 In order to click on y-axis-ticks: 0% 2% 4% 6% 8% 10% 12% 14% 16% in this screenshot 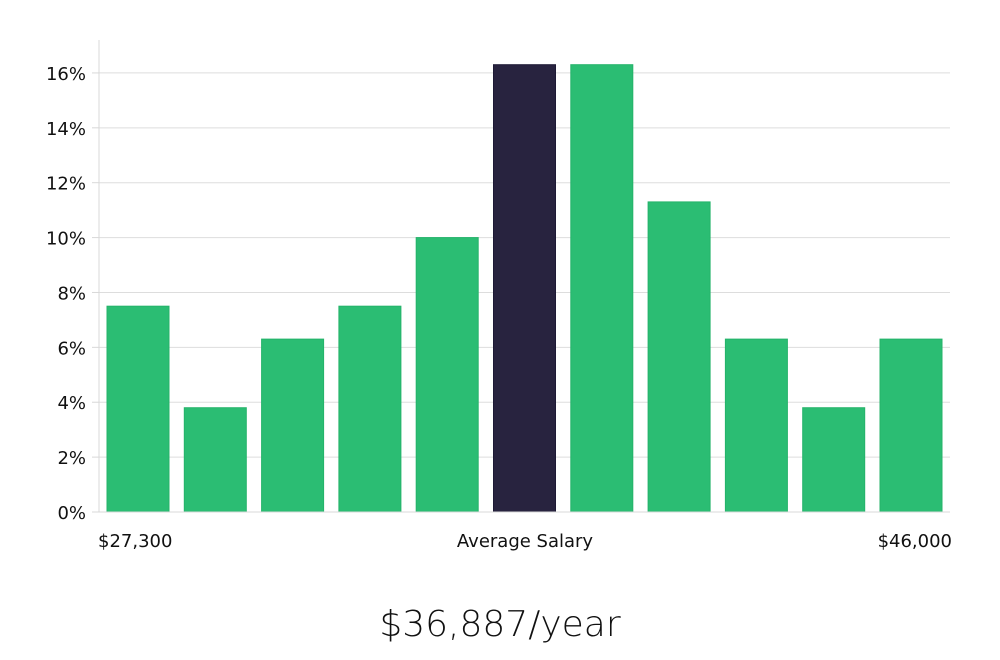, I will do `click(72, 294)`.